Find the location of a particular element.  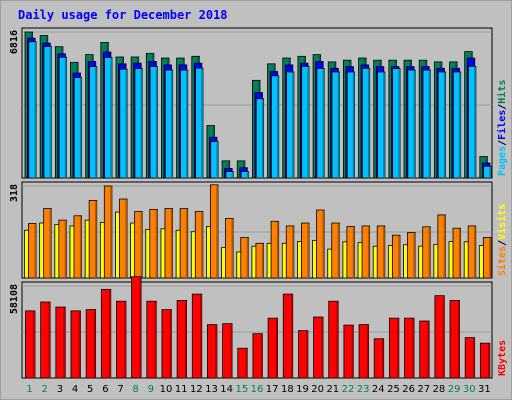

legend-visits: Visits is located at coordinates (502, 222).